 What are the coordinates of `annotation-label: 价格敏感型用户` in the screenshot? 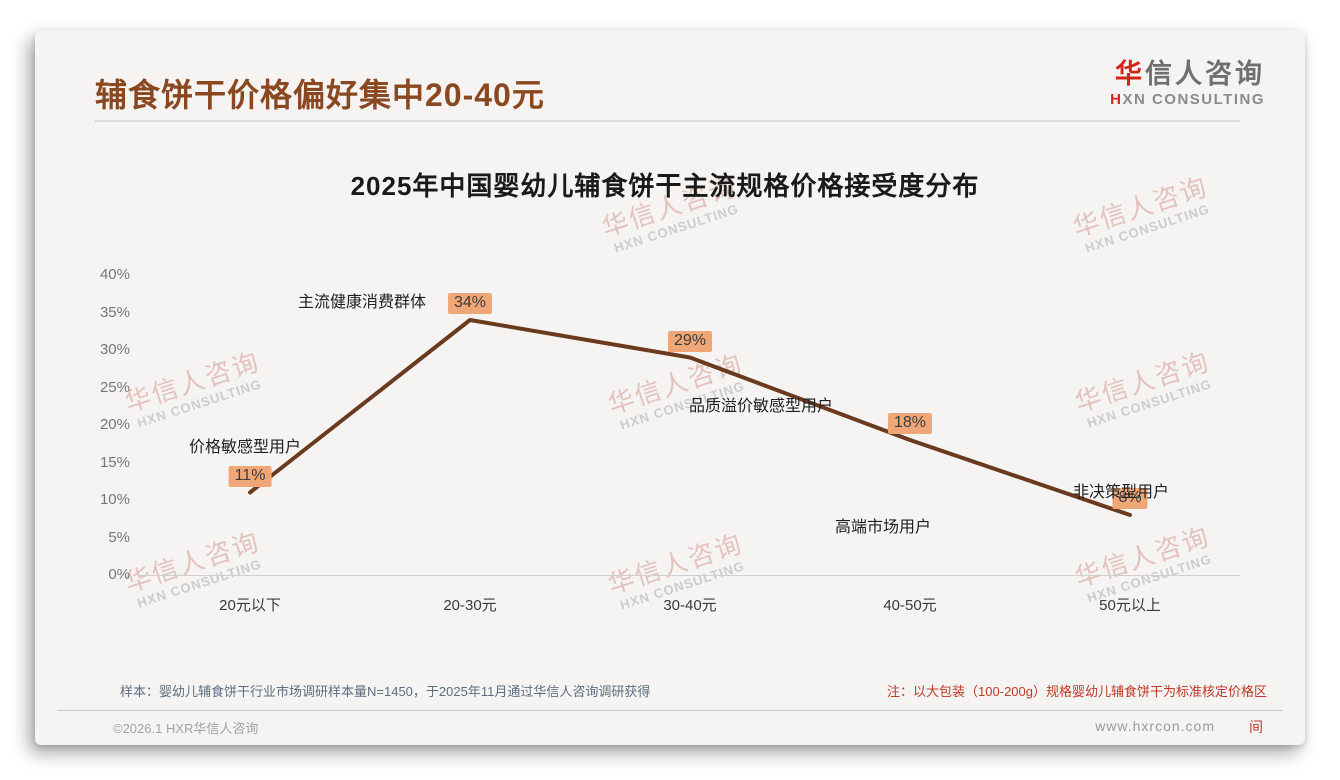 It's located at (245, 447).